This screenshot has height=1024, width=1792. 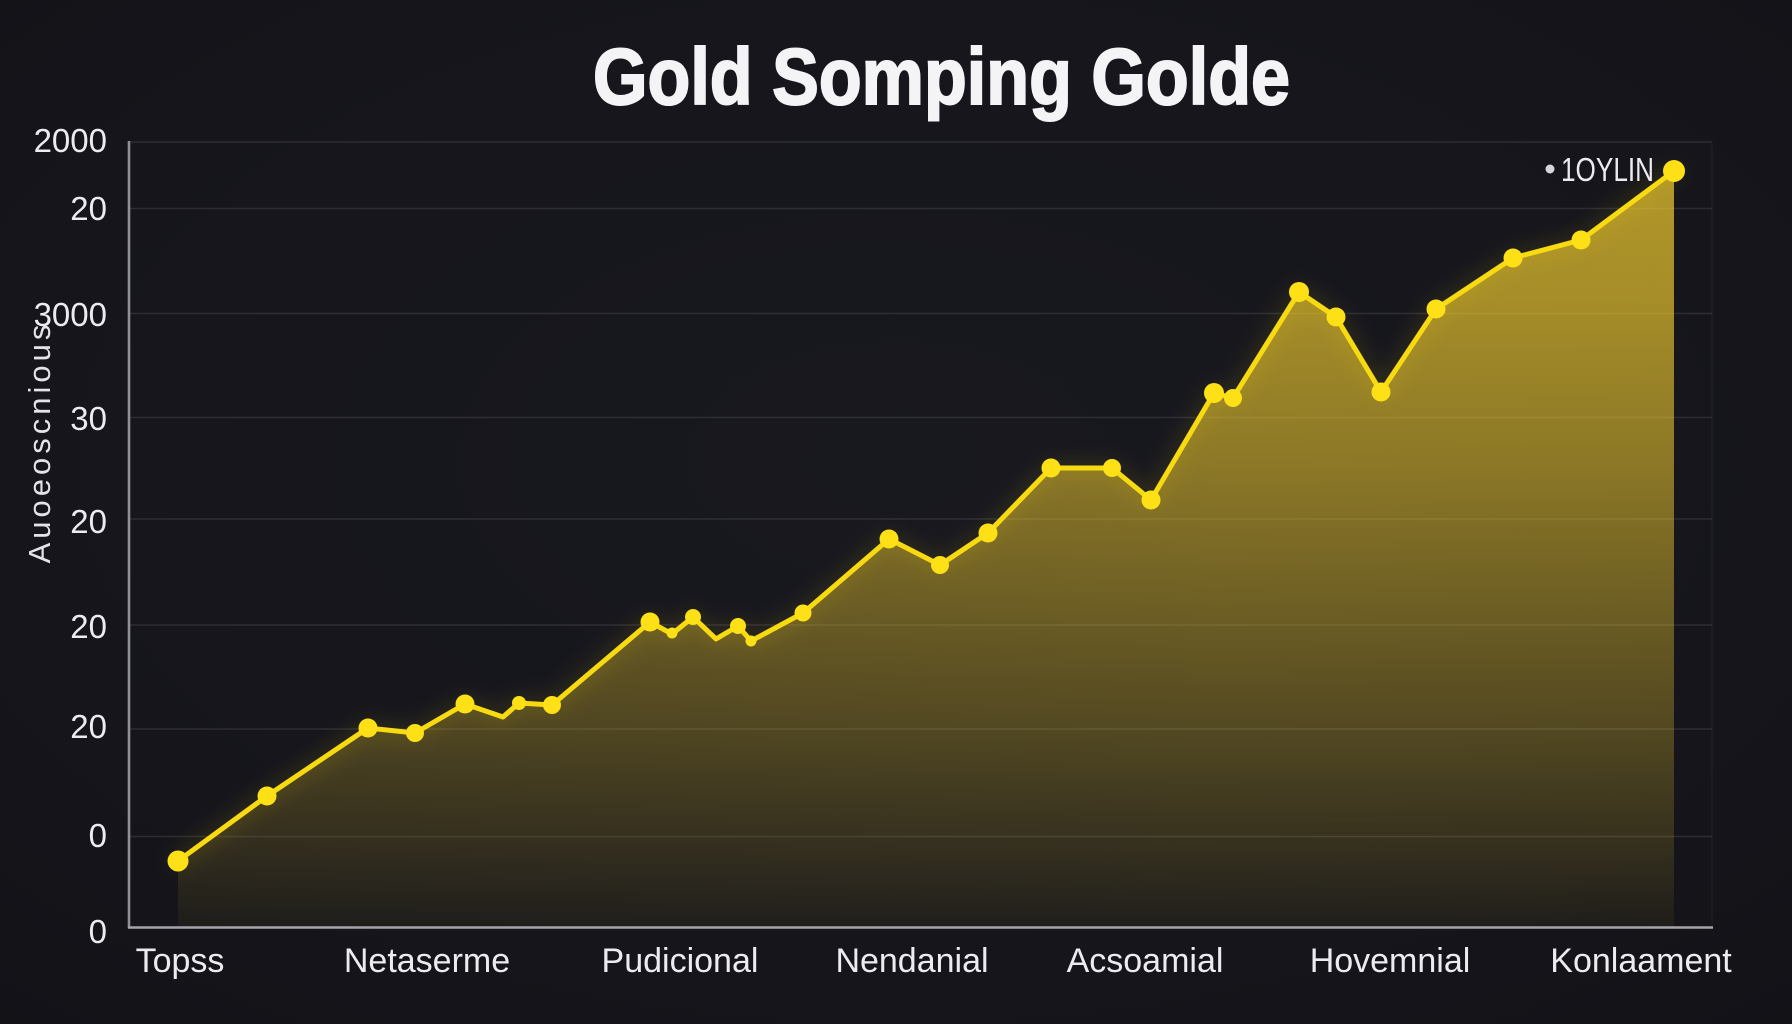 What do you see at coordinates (427, 961) in the screenshot?
I see `svg-text: Netaserme` at bounding box center [427, 961].